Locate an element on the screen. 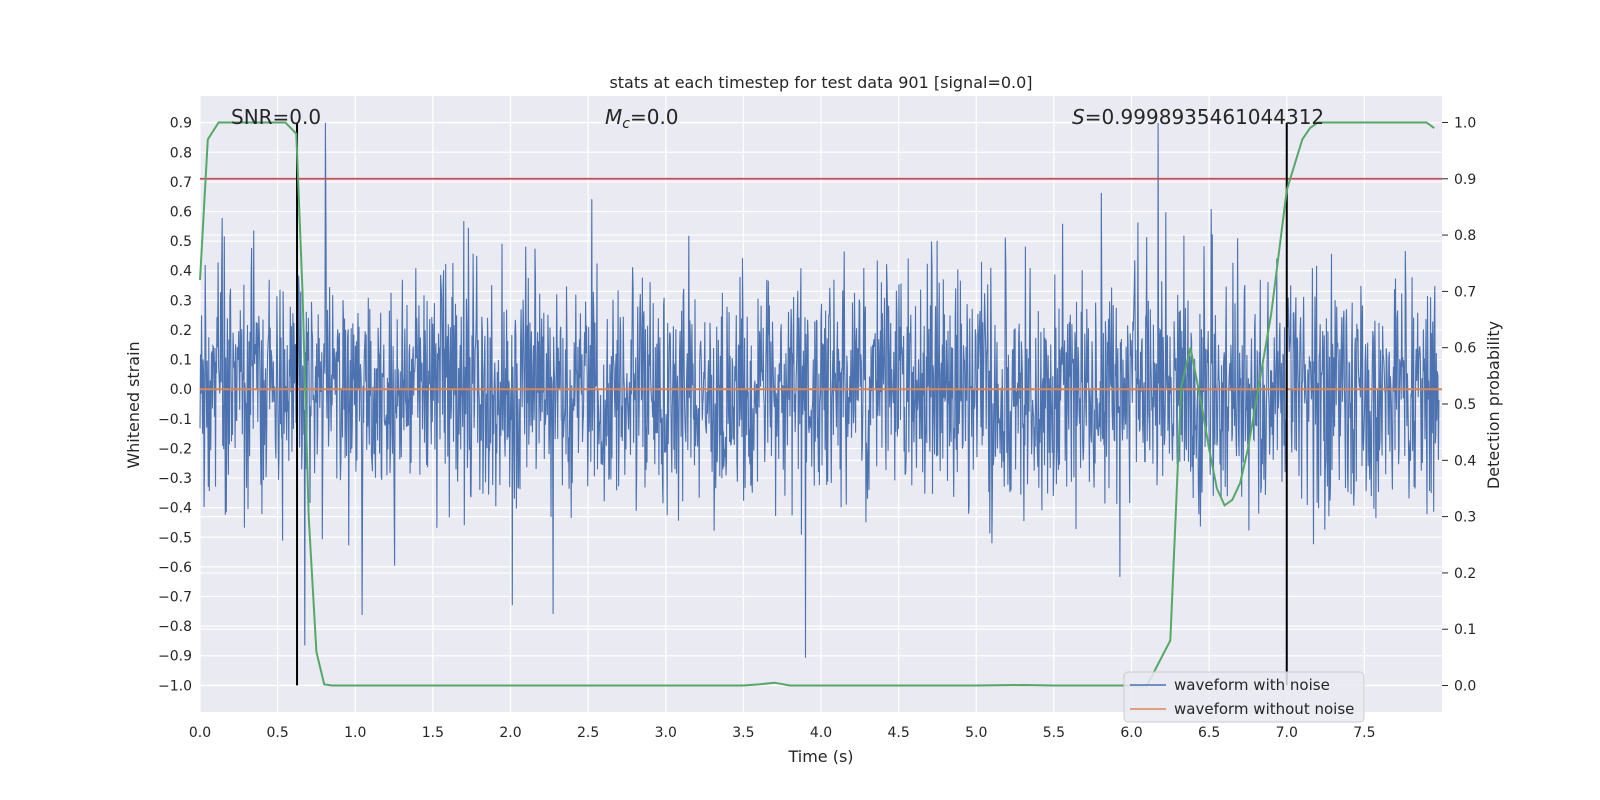 The width and height of the screenshot is (1600, 800). x-tick-label: 0.0 is located at coordinates (200, 733).